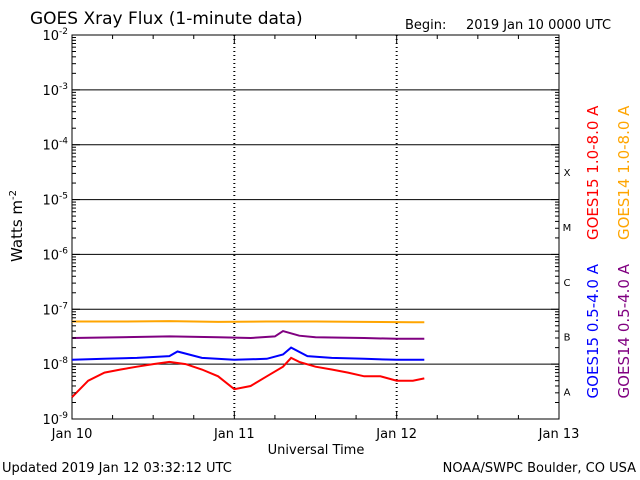 The image size is (640, 480). I want to click on x-axis-label: Universal Time, so click(316, 450).